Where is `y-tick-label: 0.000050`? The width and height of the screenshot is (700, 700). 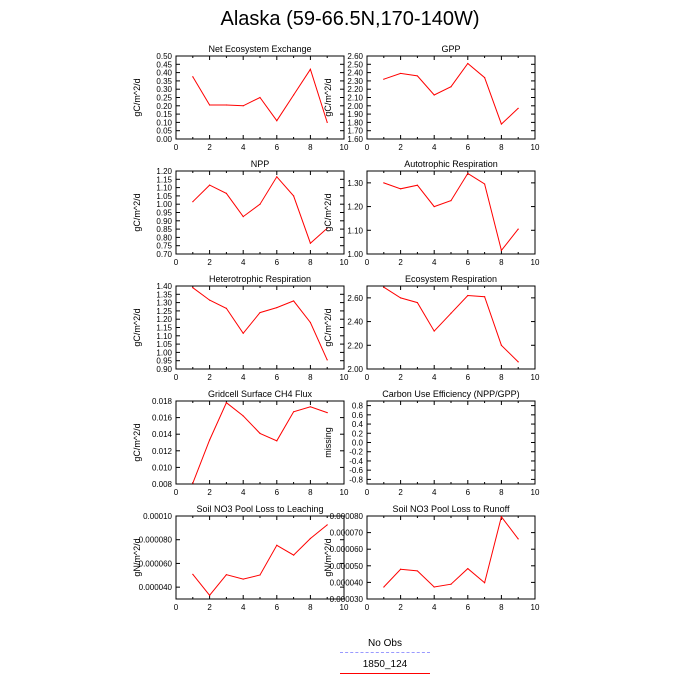
y-tick-label: 0.000050 is located at coordinates (347, 566).